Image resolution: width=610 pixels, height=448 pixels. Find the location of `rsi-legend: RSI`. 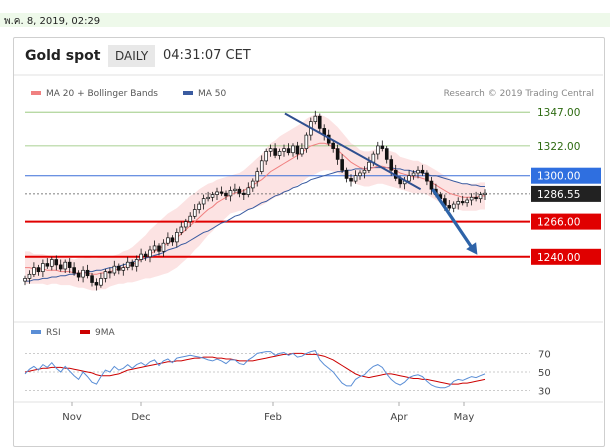

rsi-legend: RSI is located at coordinates (53, 333).